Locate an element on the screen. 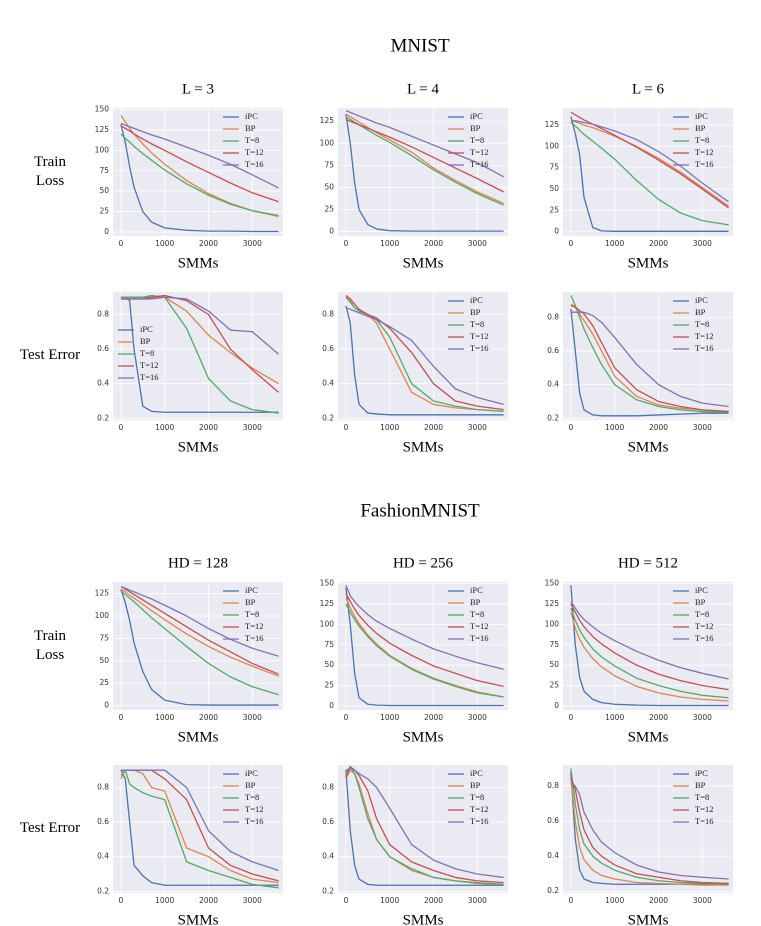 The image size is (761, 926). y-axis-label: Test Error is located at coordinates (50, 828).